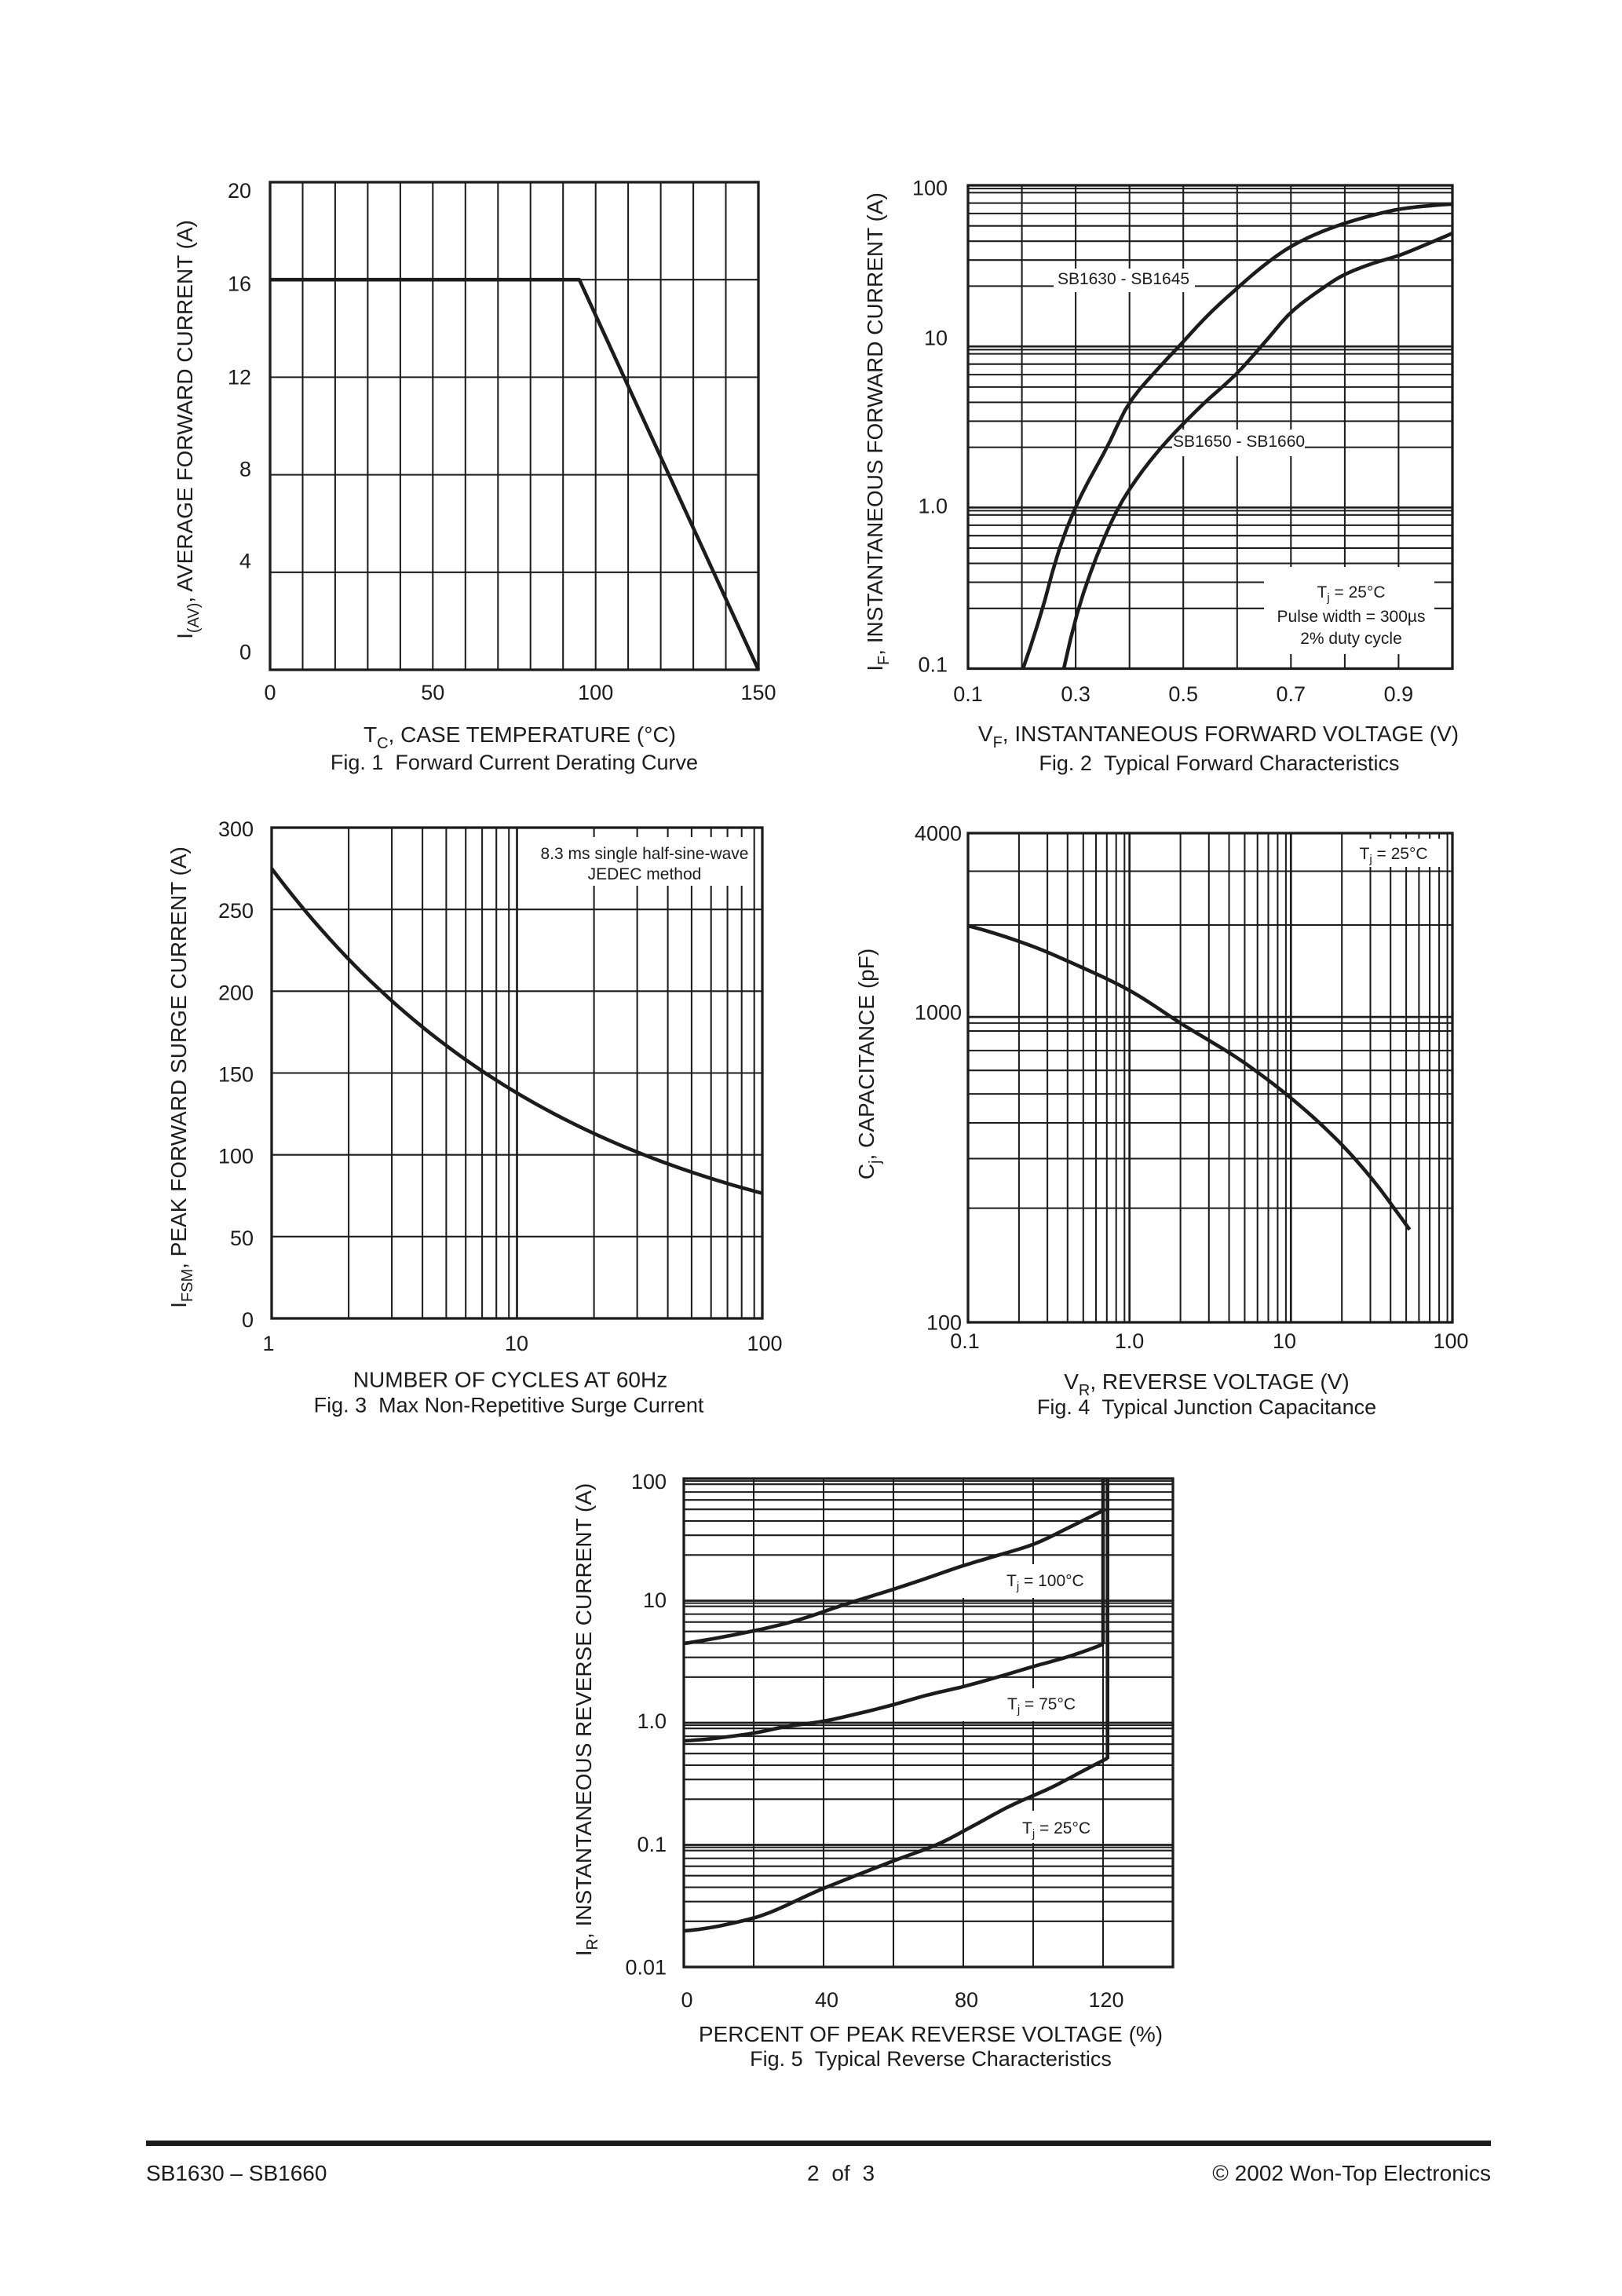 The image size is (1622, 2296). Describe the element at coordinates (1123, 279) in the screenshot. I see `svg-text: SB1630 - SB1645` at that location.